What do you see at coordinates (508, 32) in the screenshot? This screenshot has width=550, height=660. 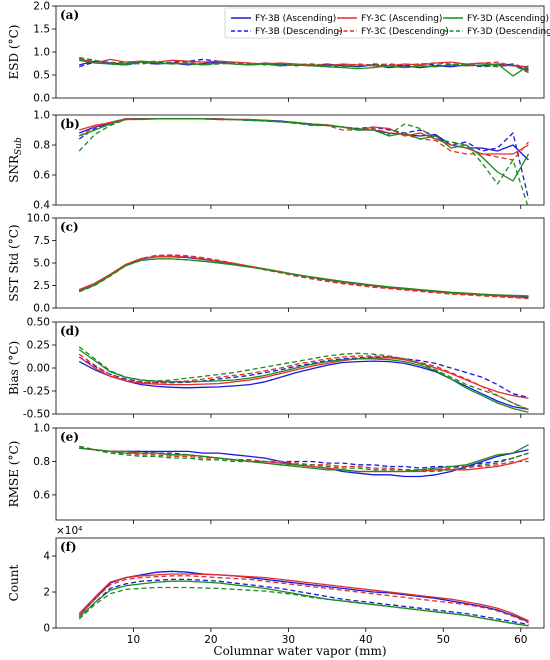 I see `legend-label: FY-3D (Descending)` at bounding box center [508, 32].